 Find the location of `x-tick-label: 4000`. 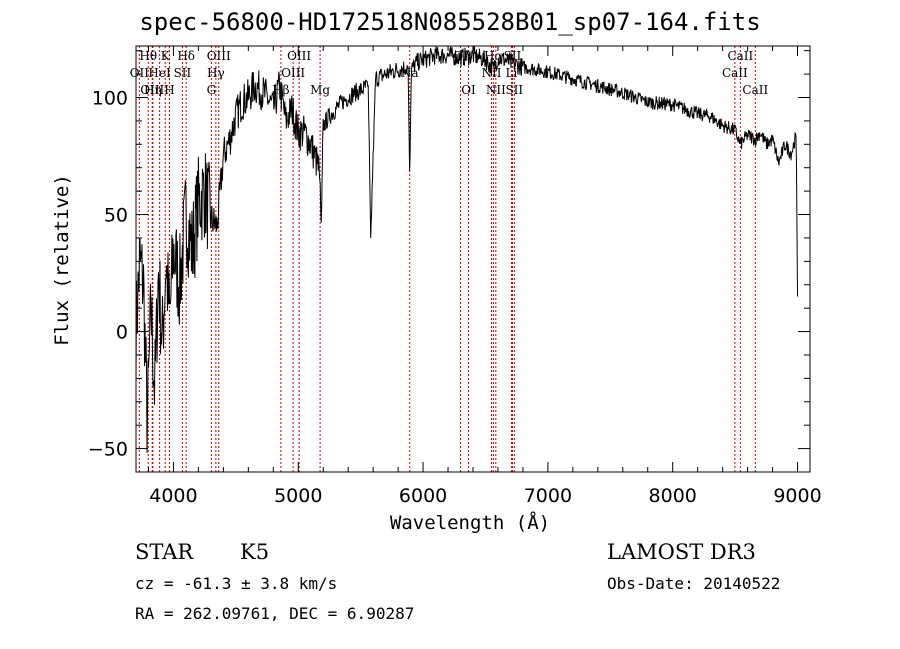

x-tick-label: 4000 is located at coordinates (173, 496).